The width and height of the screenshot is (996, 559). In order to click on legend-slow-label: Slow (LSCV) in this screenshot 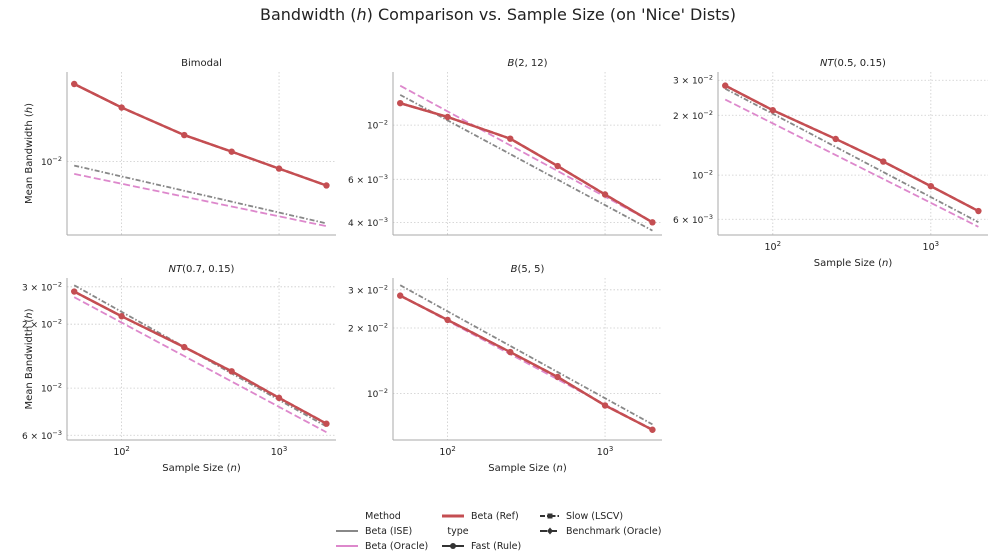, I will do `click(594, 516)`.